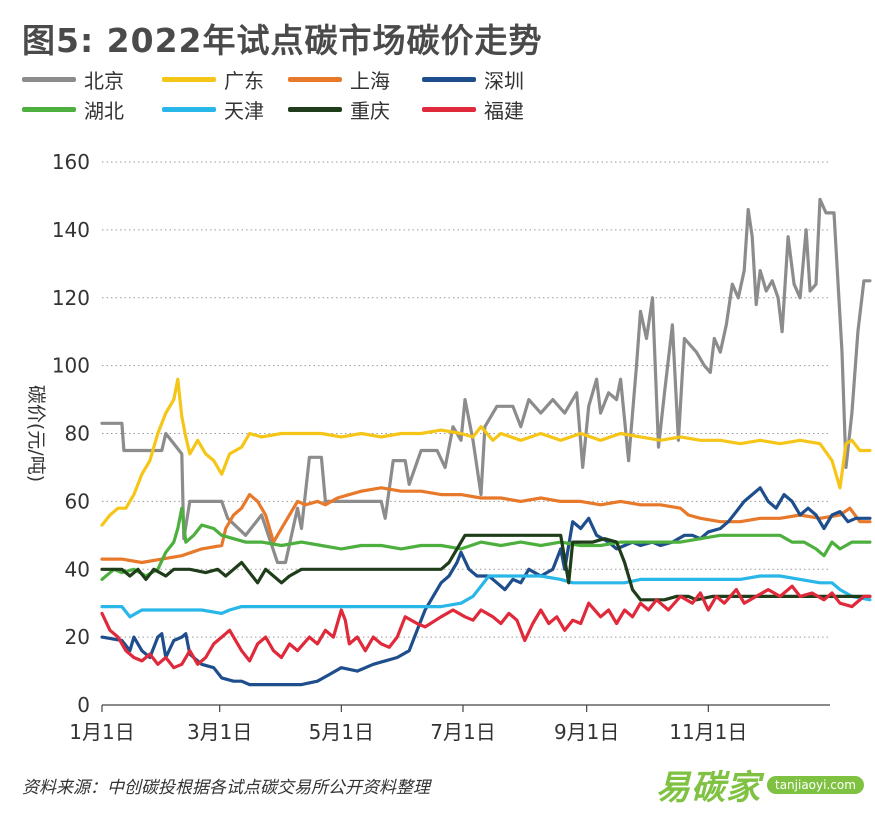  I want to click on legend-label: 湖北, so click(104, 110).